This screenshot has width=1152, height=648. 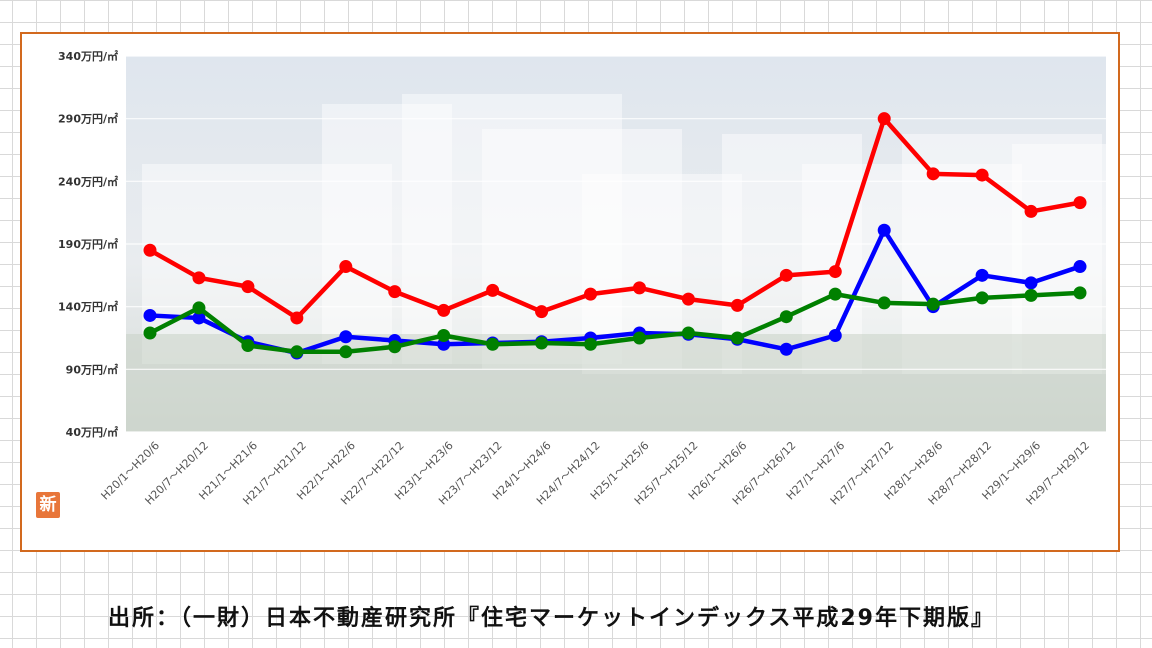 What do you see at coordinates (88, 307) in the screenshot?
I see `y-tick-label: 140万円/㎡` at bounding box center [88, 307].